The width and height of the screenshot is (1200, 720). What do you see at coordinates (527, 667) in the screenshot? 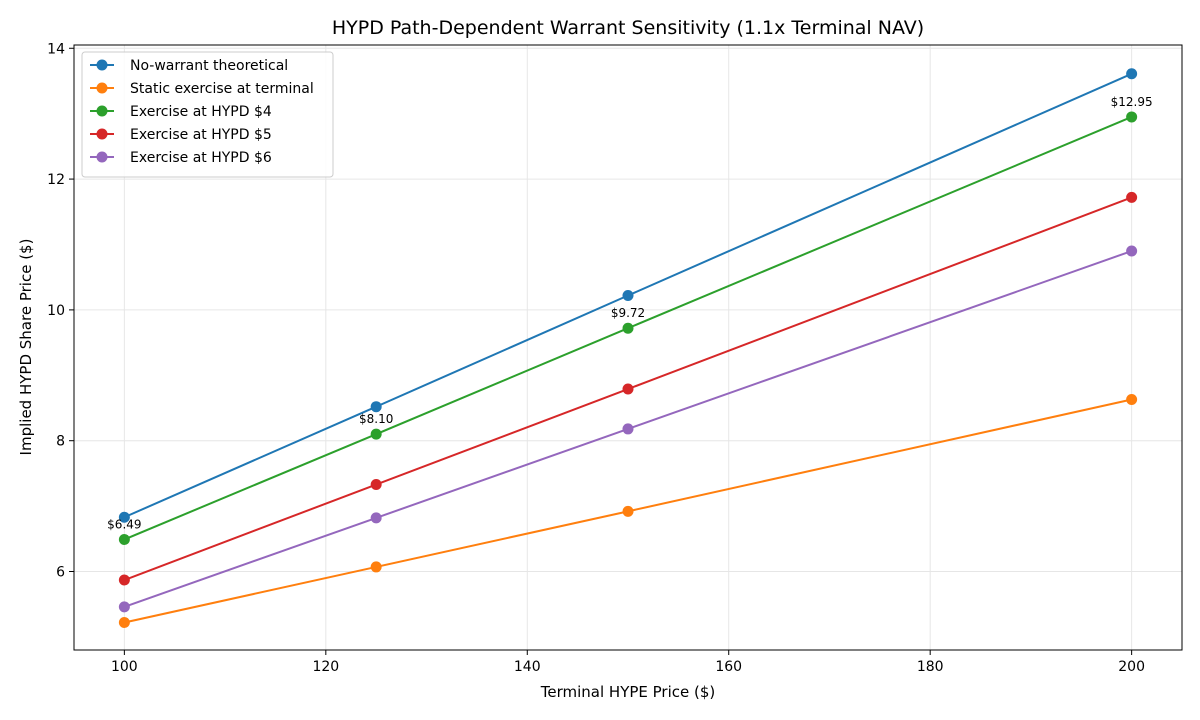
I see `x-tick-label: 140` at bounding box center [527, 667].